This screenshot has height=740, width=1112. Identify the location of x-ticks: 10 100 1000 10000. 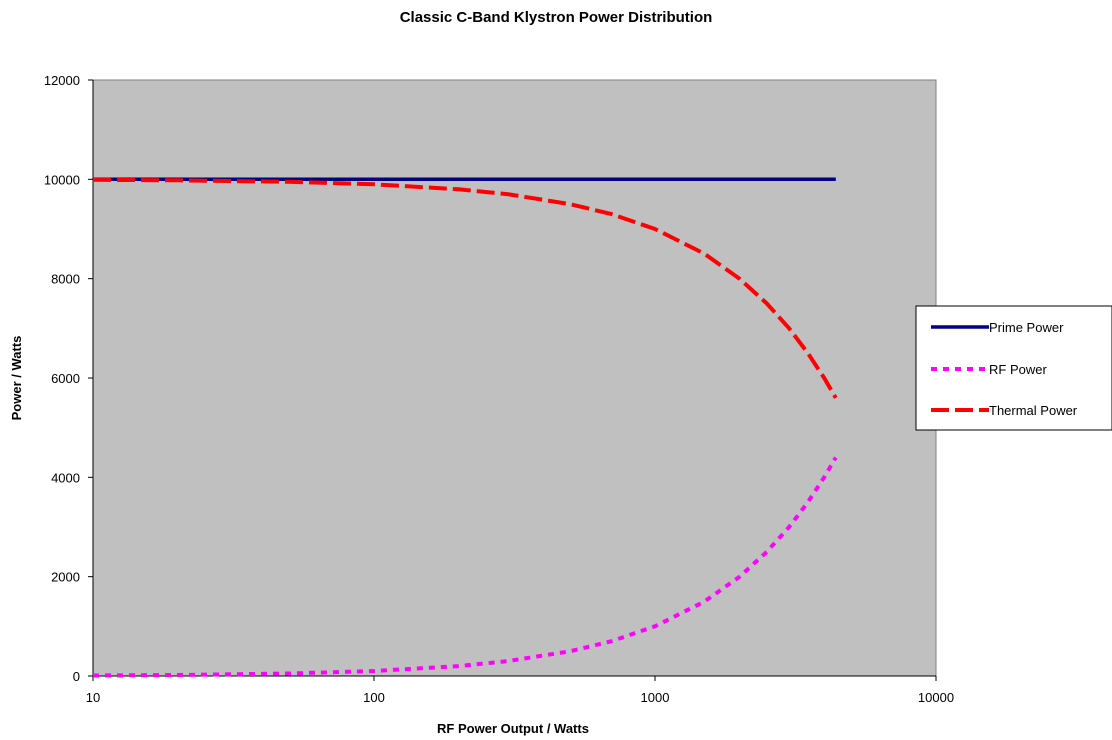
(520, 690).